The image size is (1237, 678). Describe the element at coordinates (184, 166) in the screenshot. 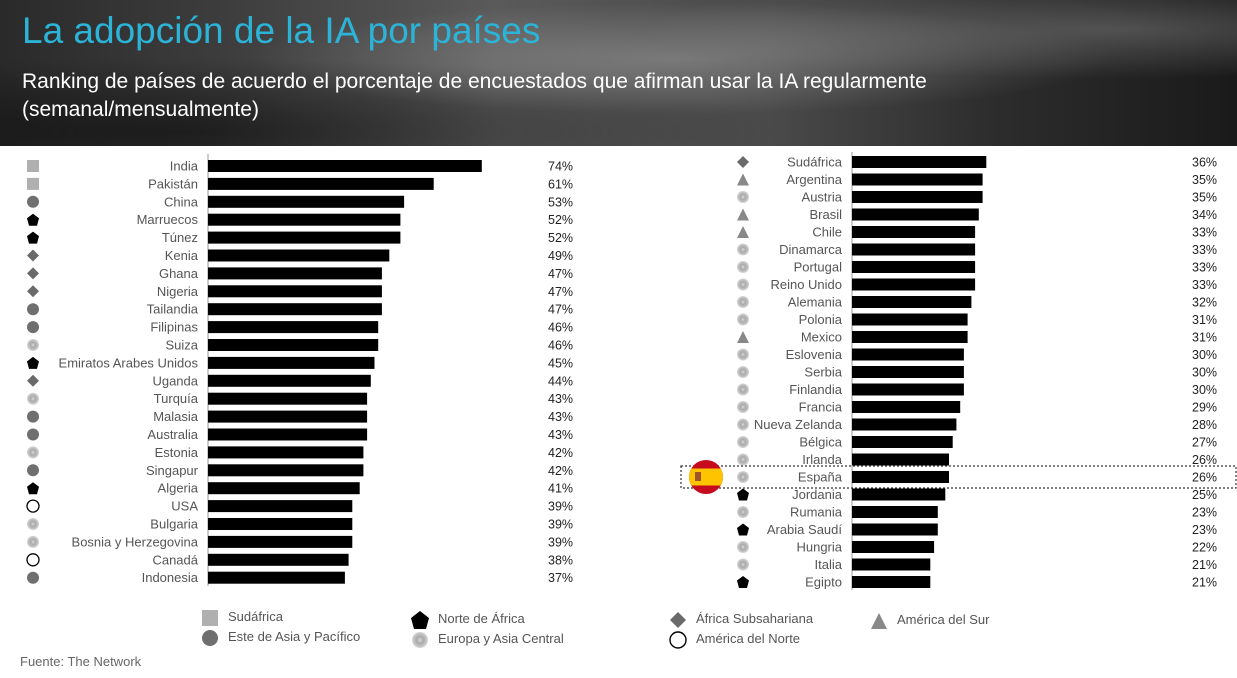

I see `category-label: India` at that location.